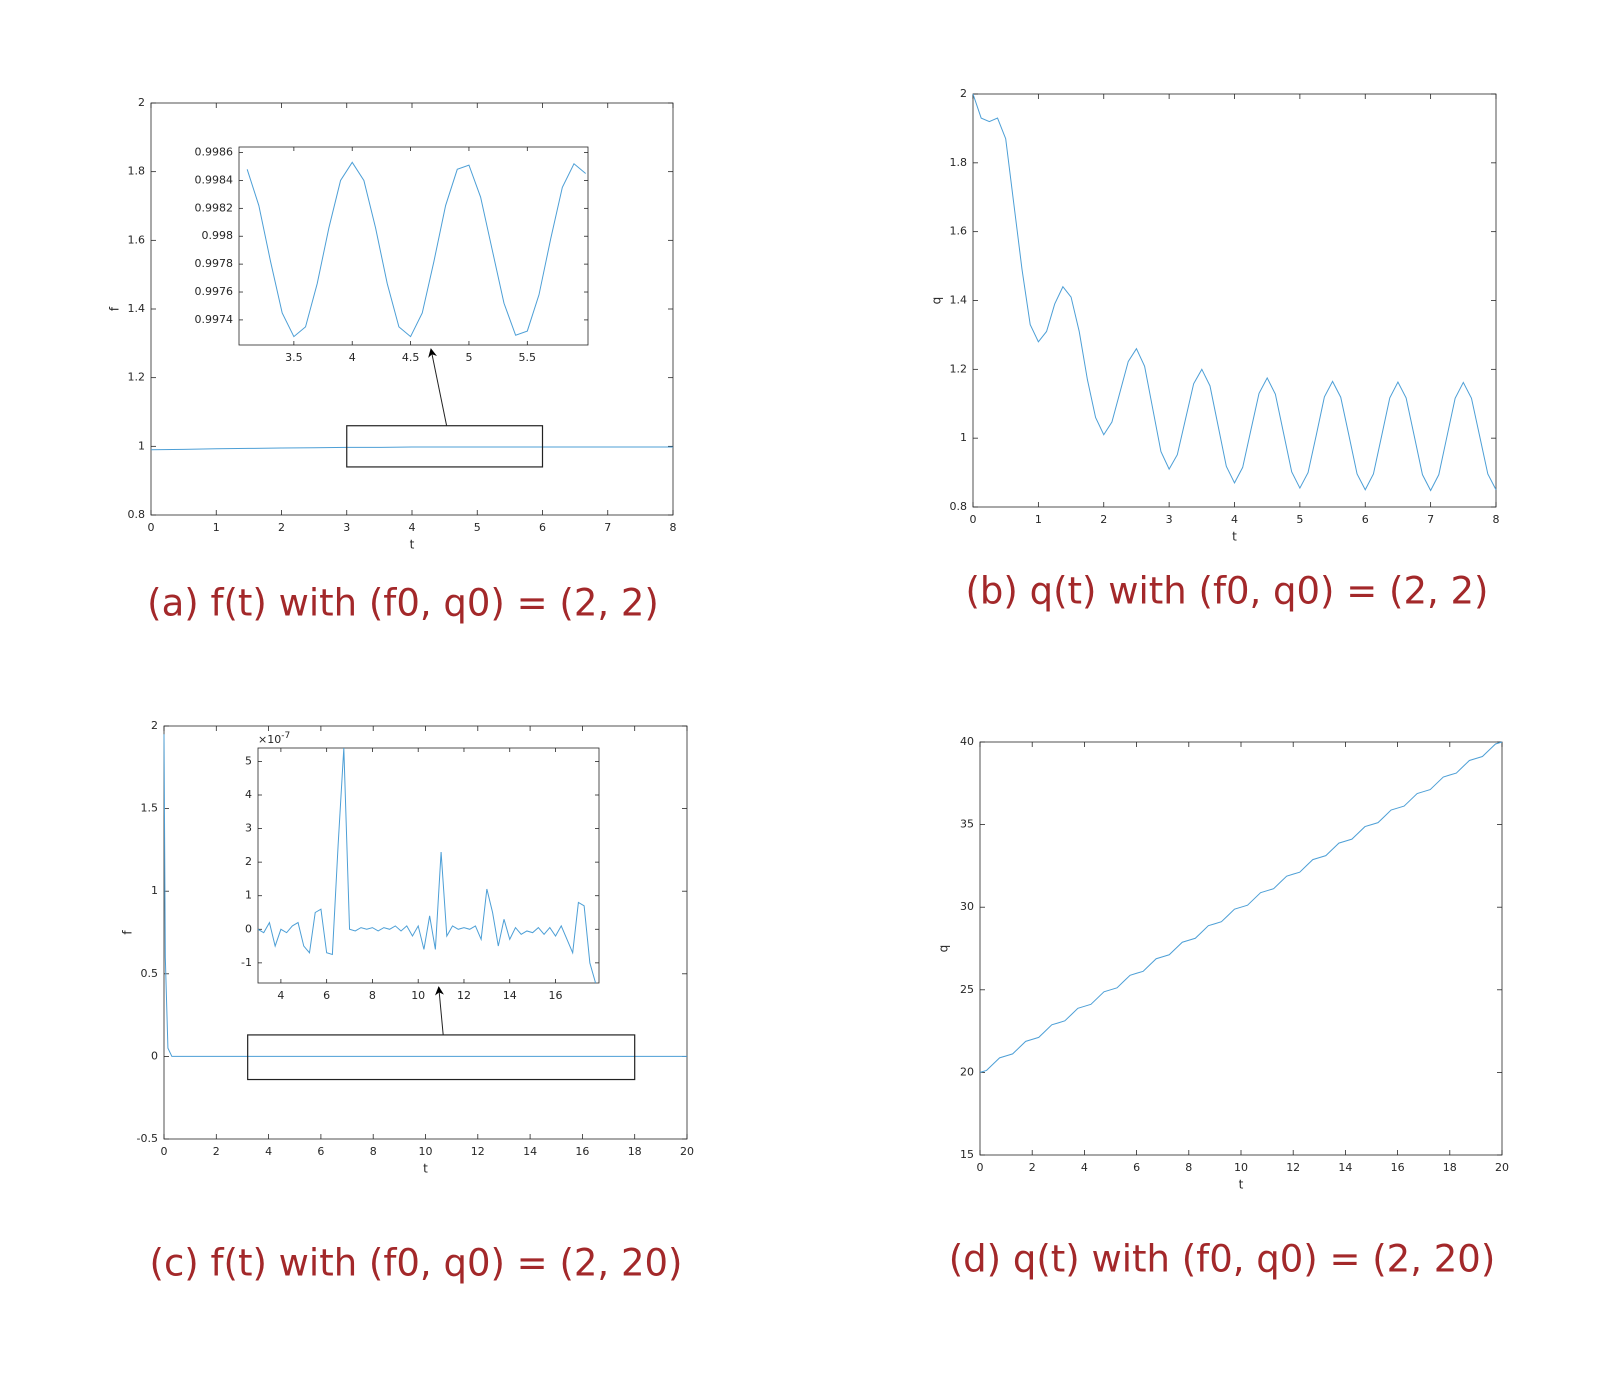  Describe the element at coordinates (214, 179) in the screenshot. I see `y-tick-label: 0.9984` at that location.